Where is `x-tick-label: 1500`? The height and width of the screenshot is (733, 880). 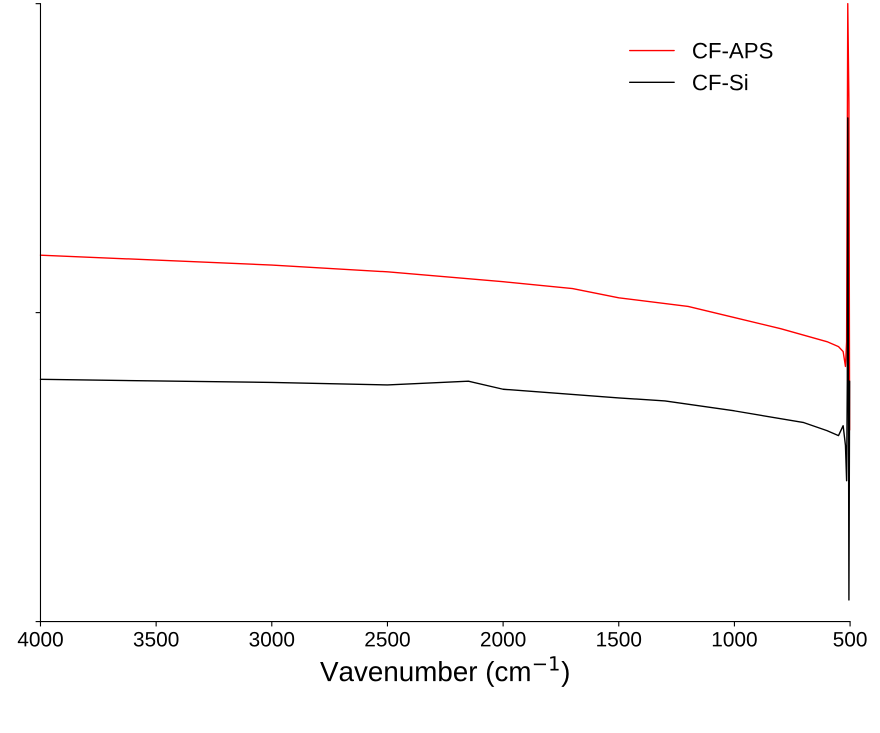 x-tick-label: 1500 is located at coordinates (619, 639).